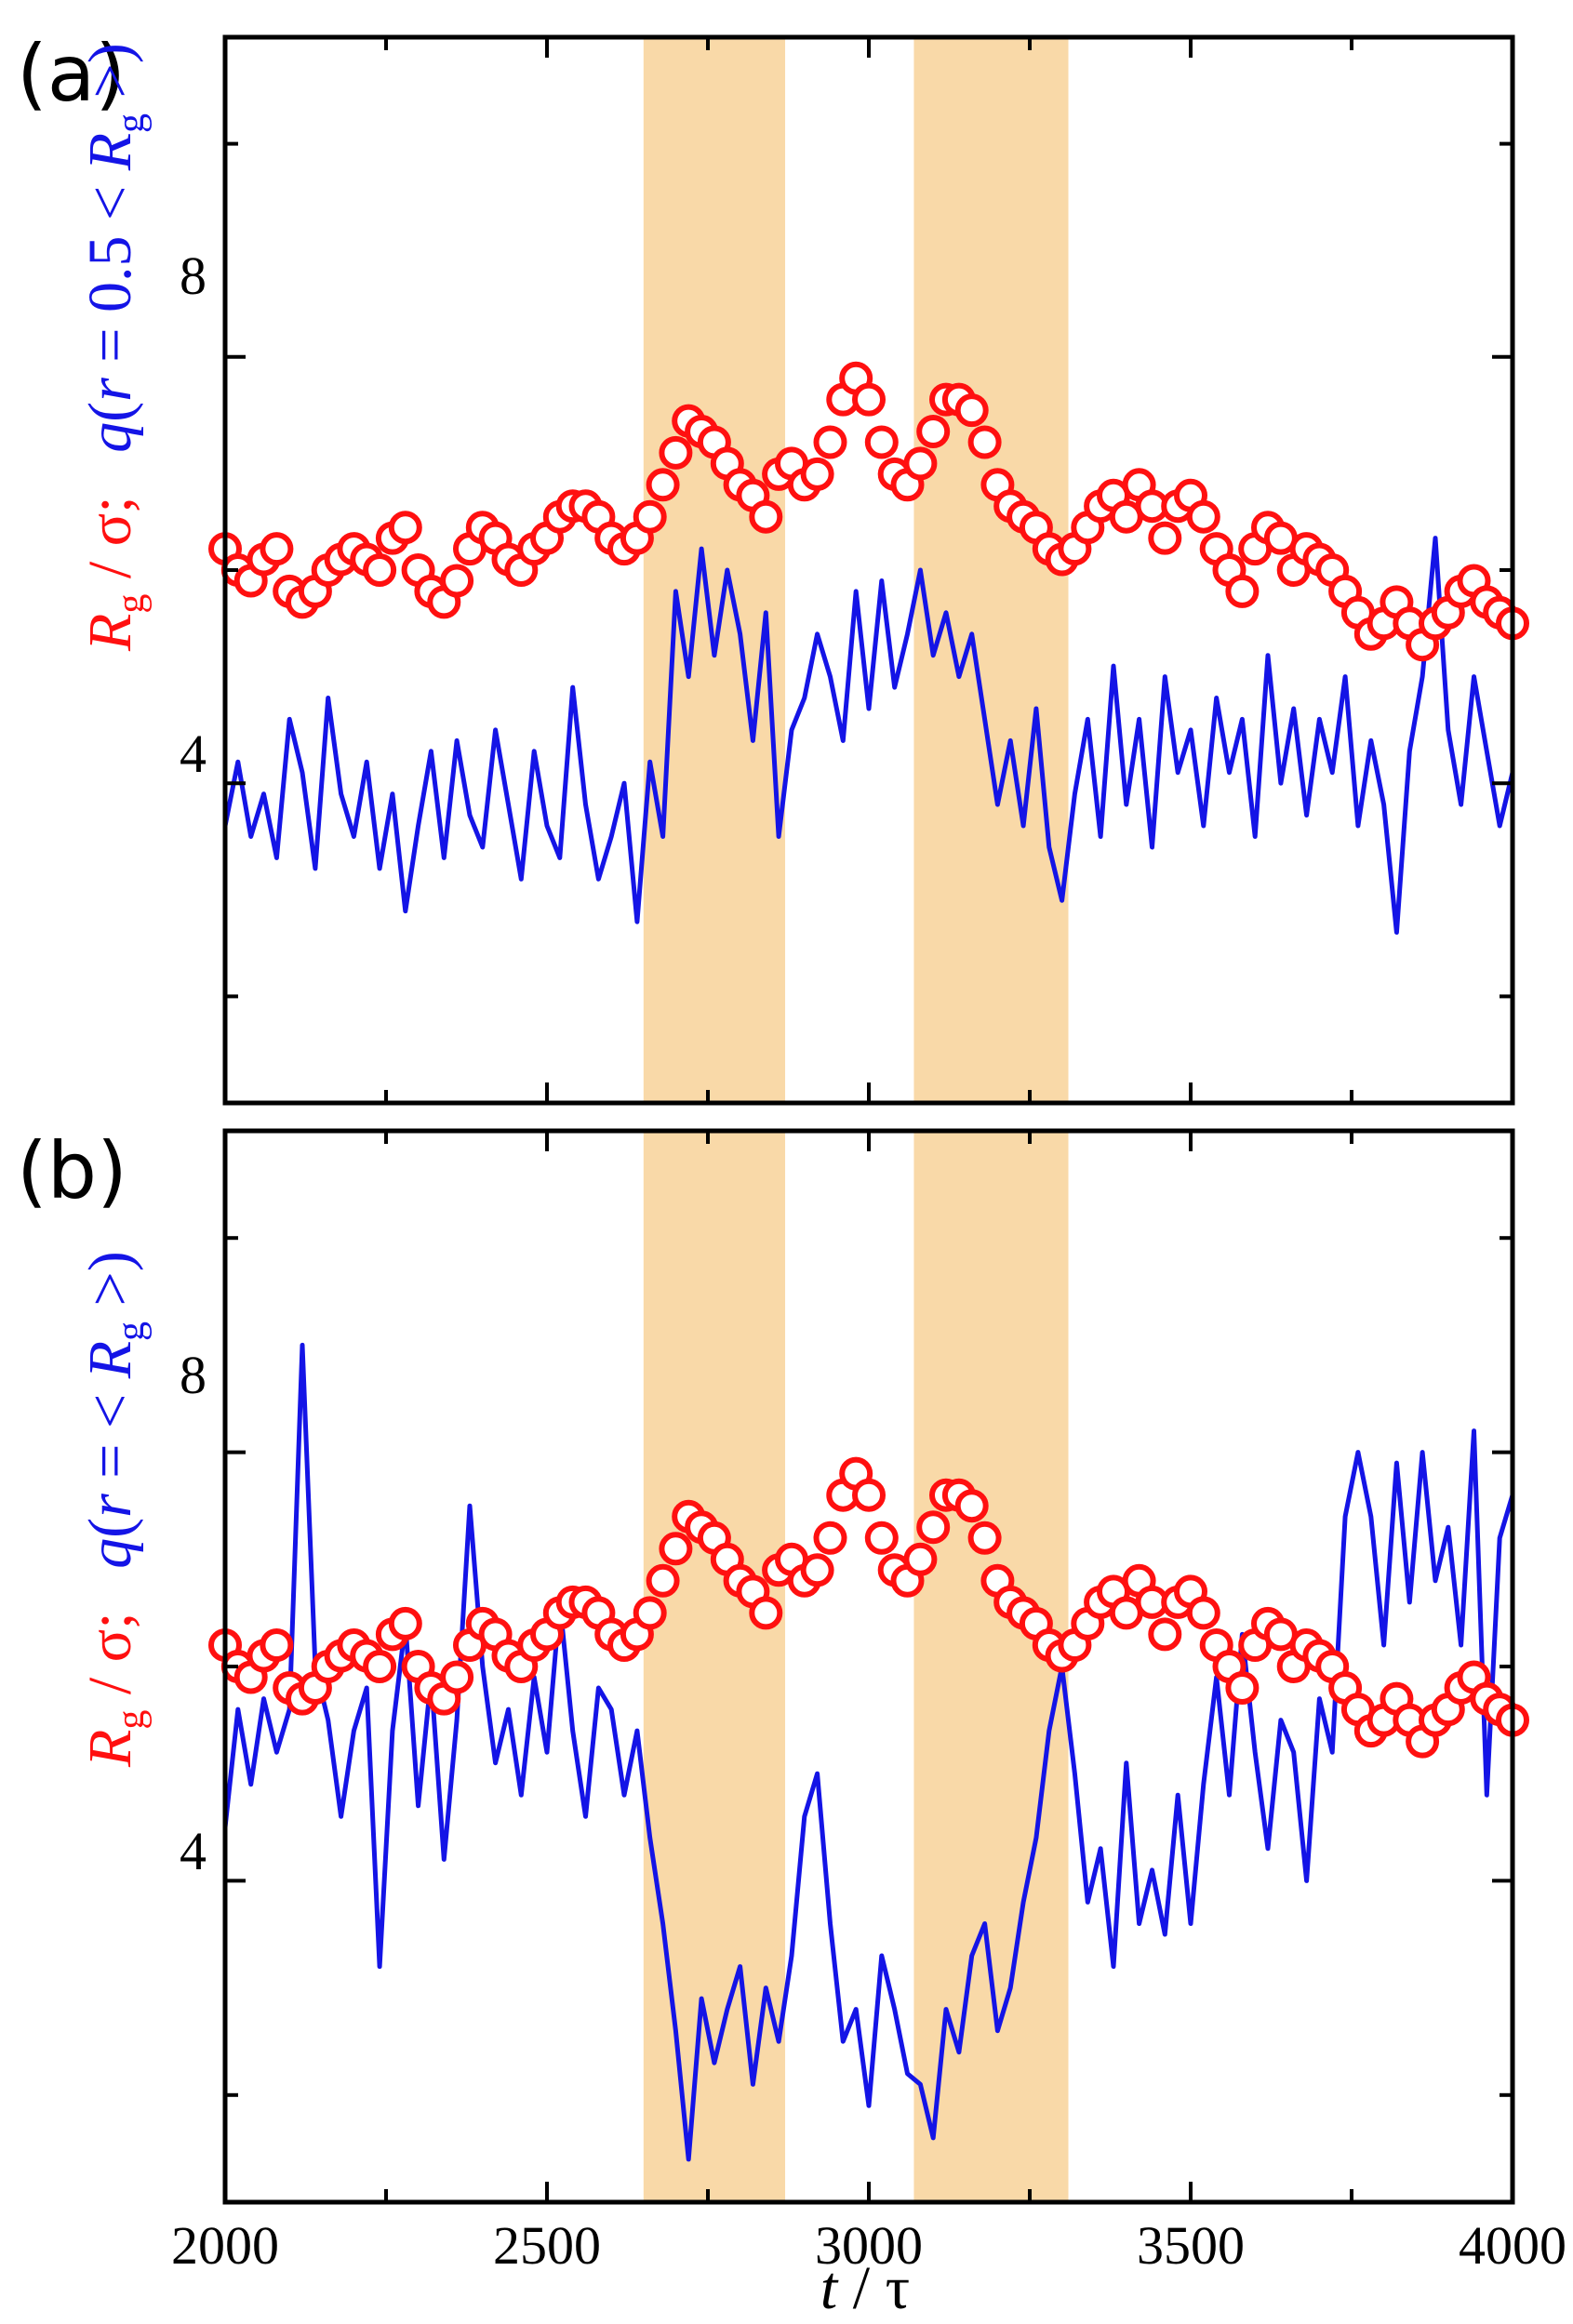  I want to click on panel-a-ytick-8: 8, so click(193, 276).